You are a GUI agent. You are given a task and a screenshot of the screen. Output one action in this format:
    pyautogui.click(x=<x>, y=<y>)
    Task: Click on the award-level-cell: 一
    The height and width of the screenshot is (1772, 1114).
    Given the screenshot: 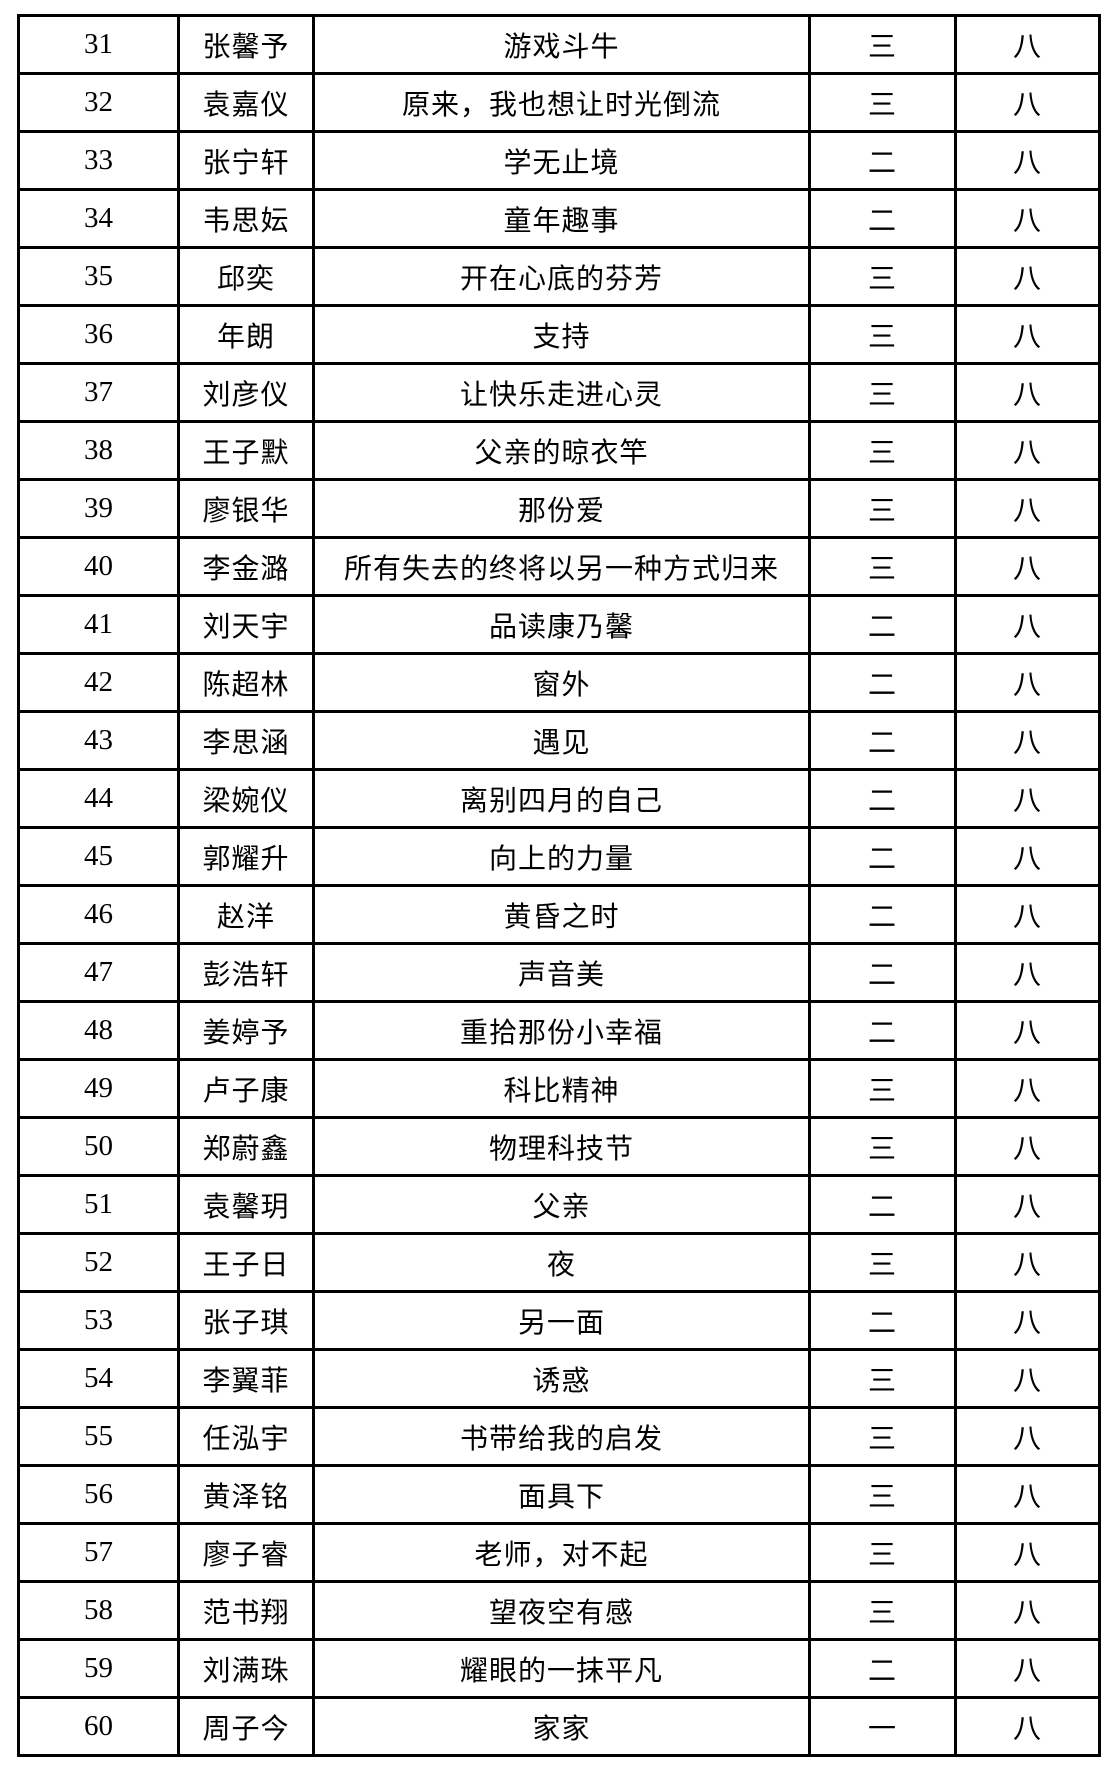 What is the action you would take?
    pyautogui.click(x=882, y=1726)
    